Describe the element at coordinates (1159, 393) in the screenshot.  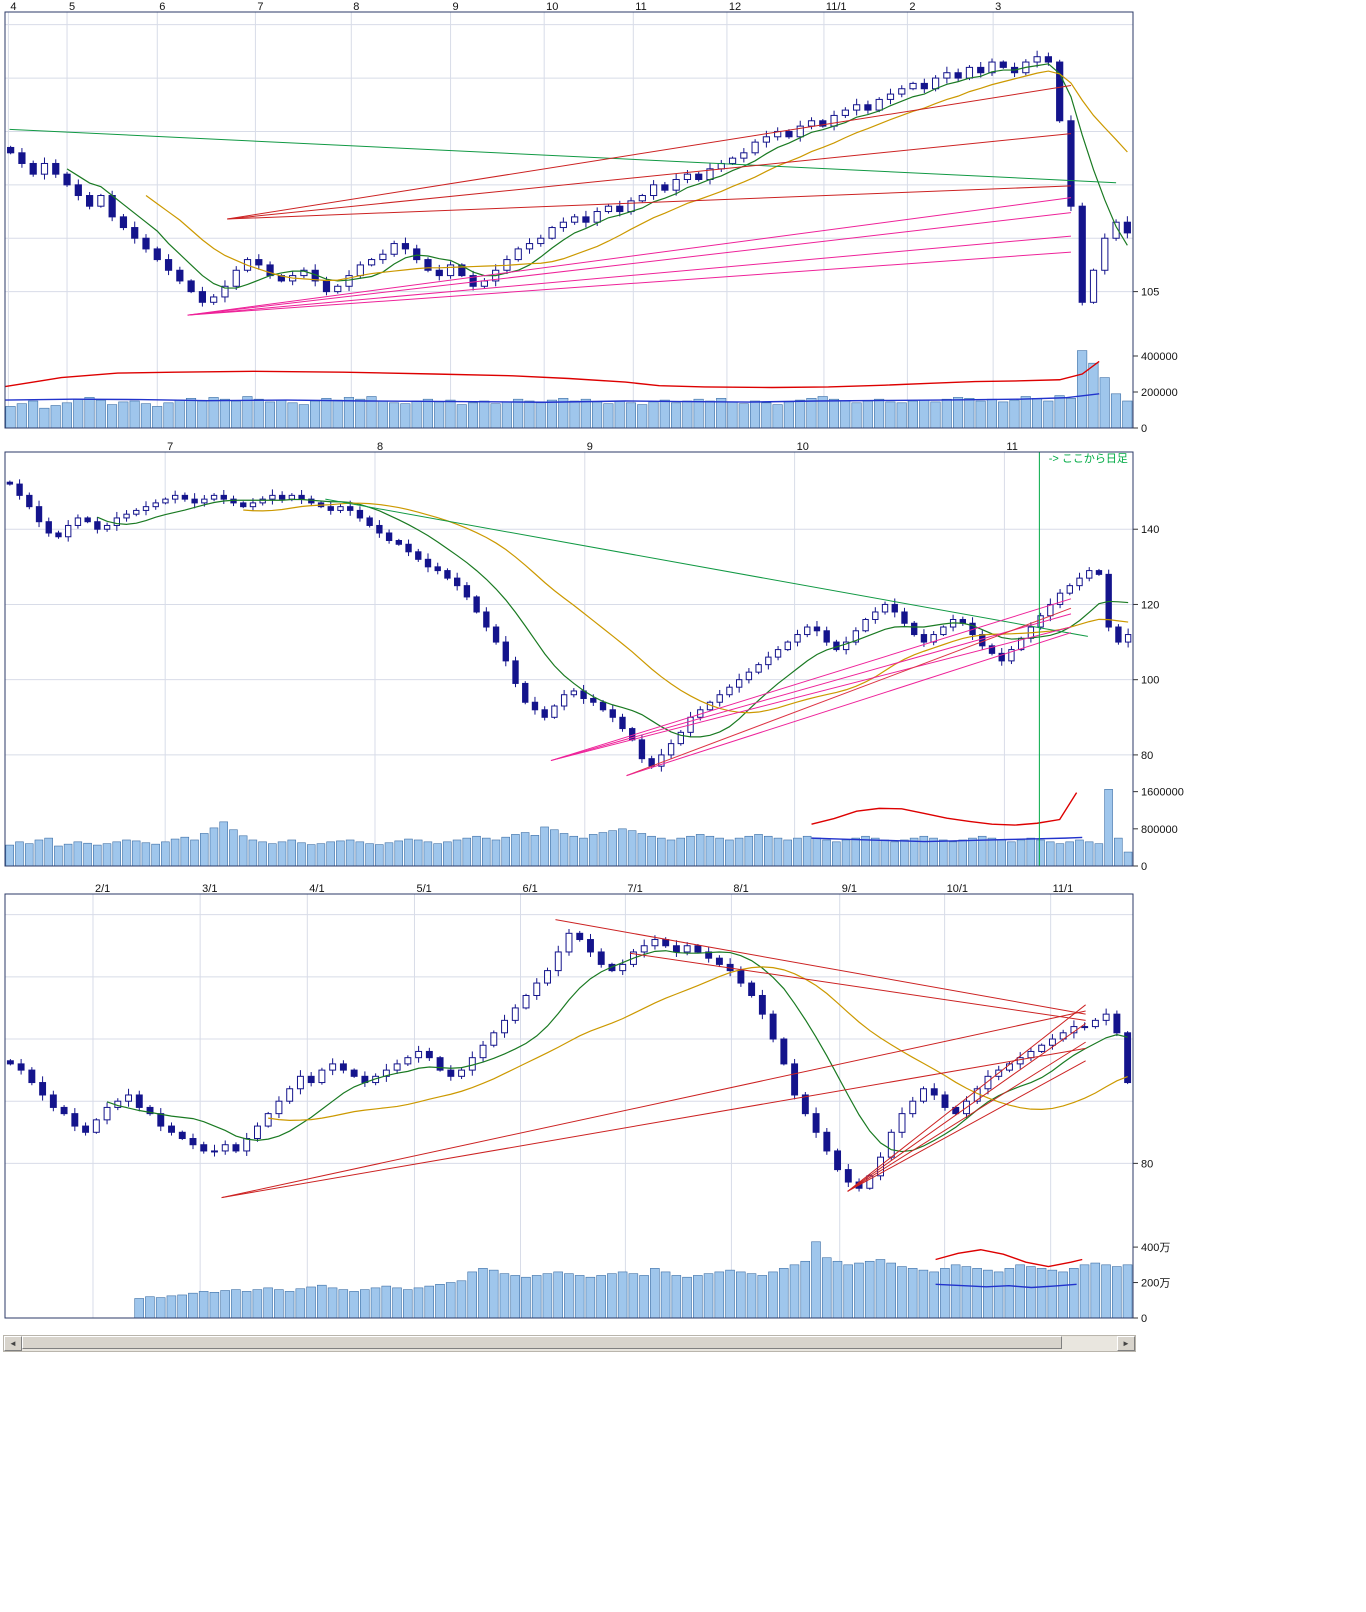
I see `volume-axis-label: 200000` at that location.